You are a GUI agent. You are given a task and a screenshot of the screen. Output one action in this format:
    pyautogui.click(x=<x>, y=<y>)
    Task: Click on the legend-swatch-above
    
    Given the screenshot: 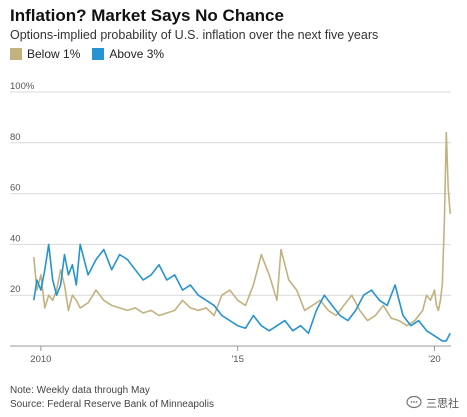 What is the action you would take?
    pyautogui.click(x=98, y=54)
    